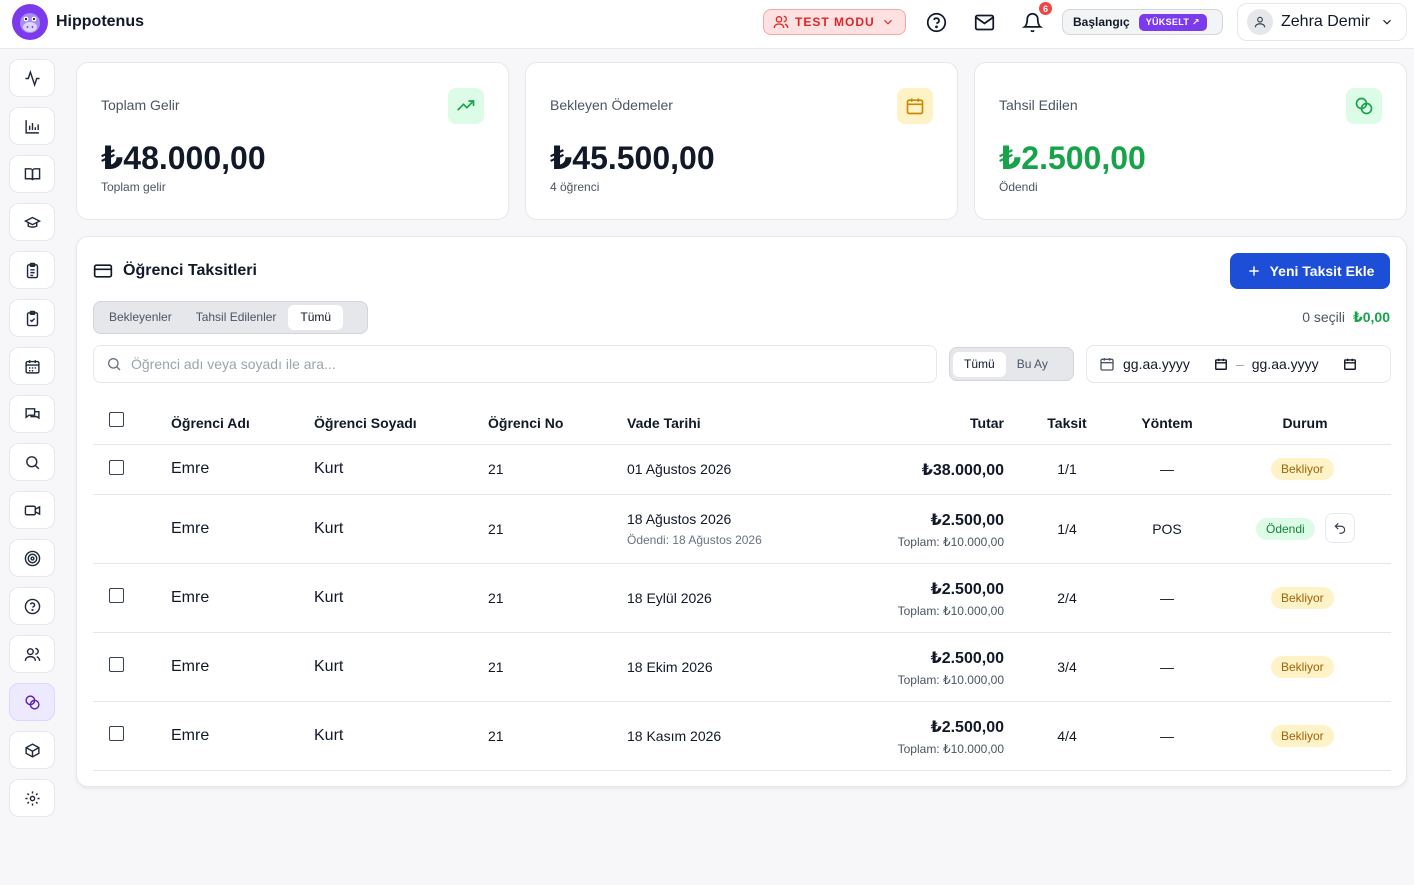 Image resolution: width=1414 pixels, height=885 pixels. I want to click on sidebar-item-assignments, so click(32, 270).